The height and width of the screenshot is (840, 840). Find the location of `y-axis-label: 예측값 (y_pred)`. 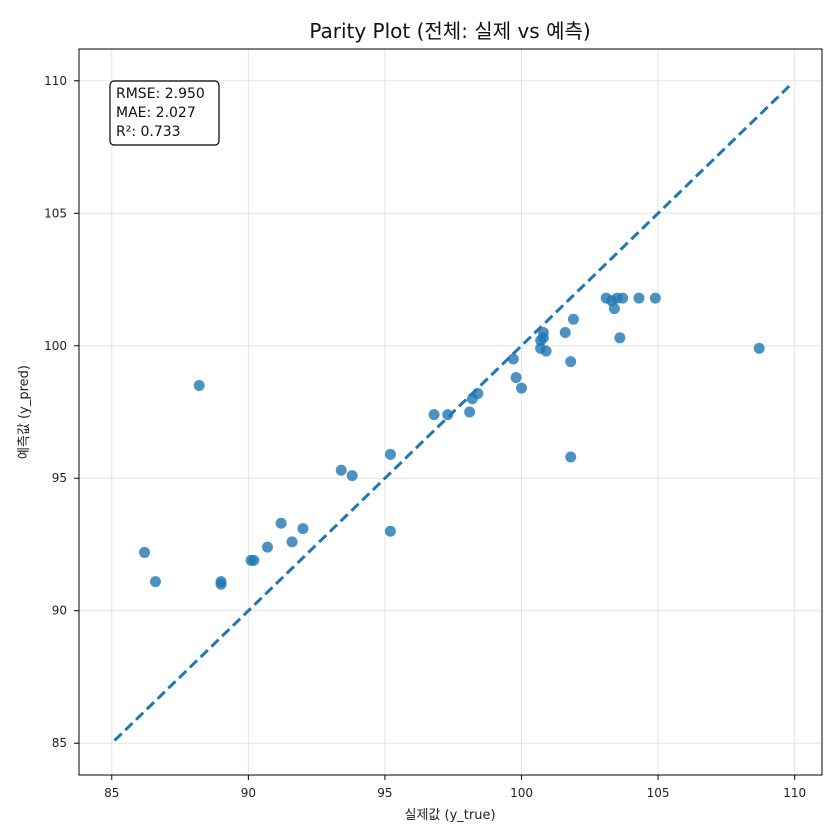

y-axis-label: 예측값 (y_pred) is located at coordinates (24, 412).